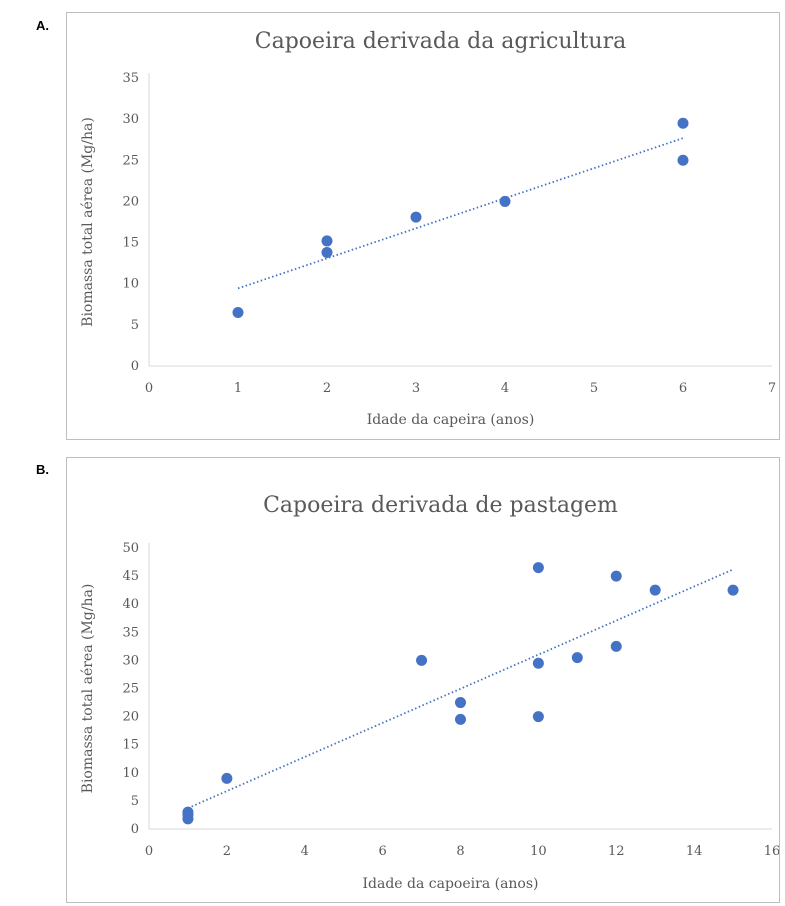 The height and width of the screenshot is (906, 785). What do you see at coordinates (130, 604) in the screenshot?
I see `y-tick-label: 40` at bounding box center [130, 604].